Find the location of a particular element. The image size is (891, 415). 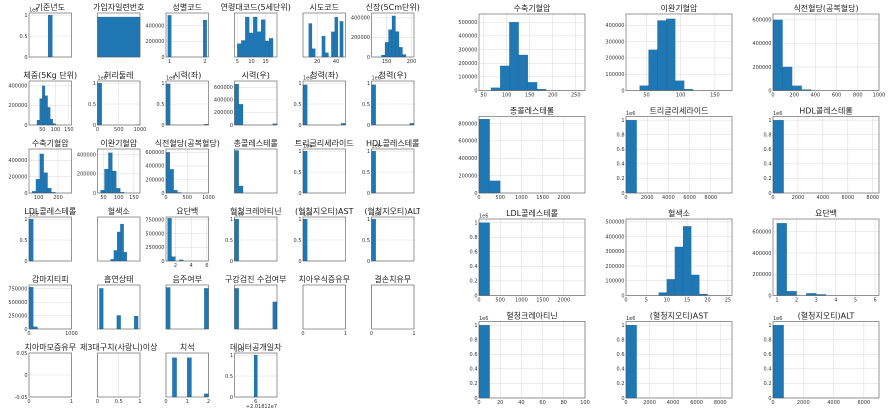

chart-title: 시도코드 is located at coordinates (324, 7).